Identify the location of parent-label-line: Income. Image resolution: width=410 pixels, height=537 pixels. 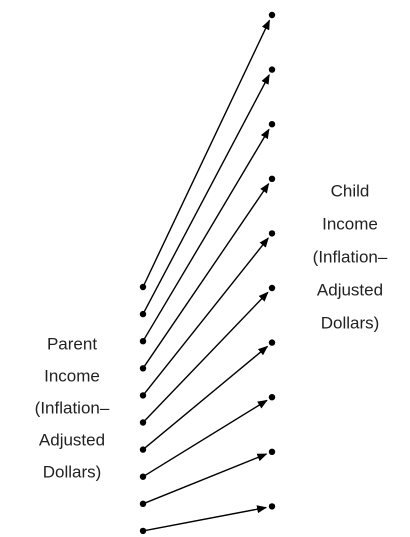
(72, 375).